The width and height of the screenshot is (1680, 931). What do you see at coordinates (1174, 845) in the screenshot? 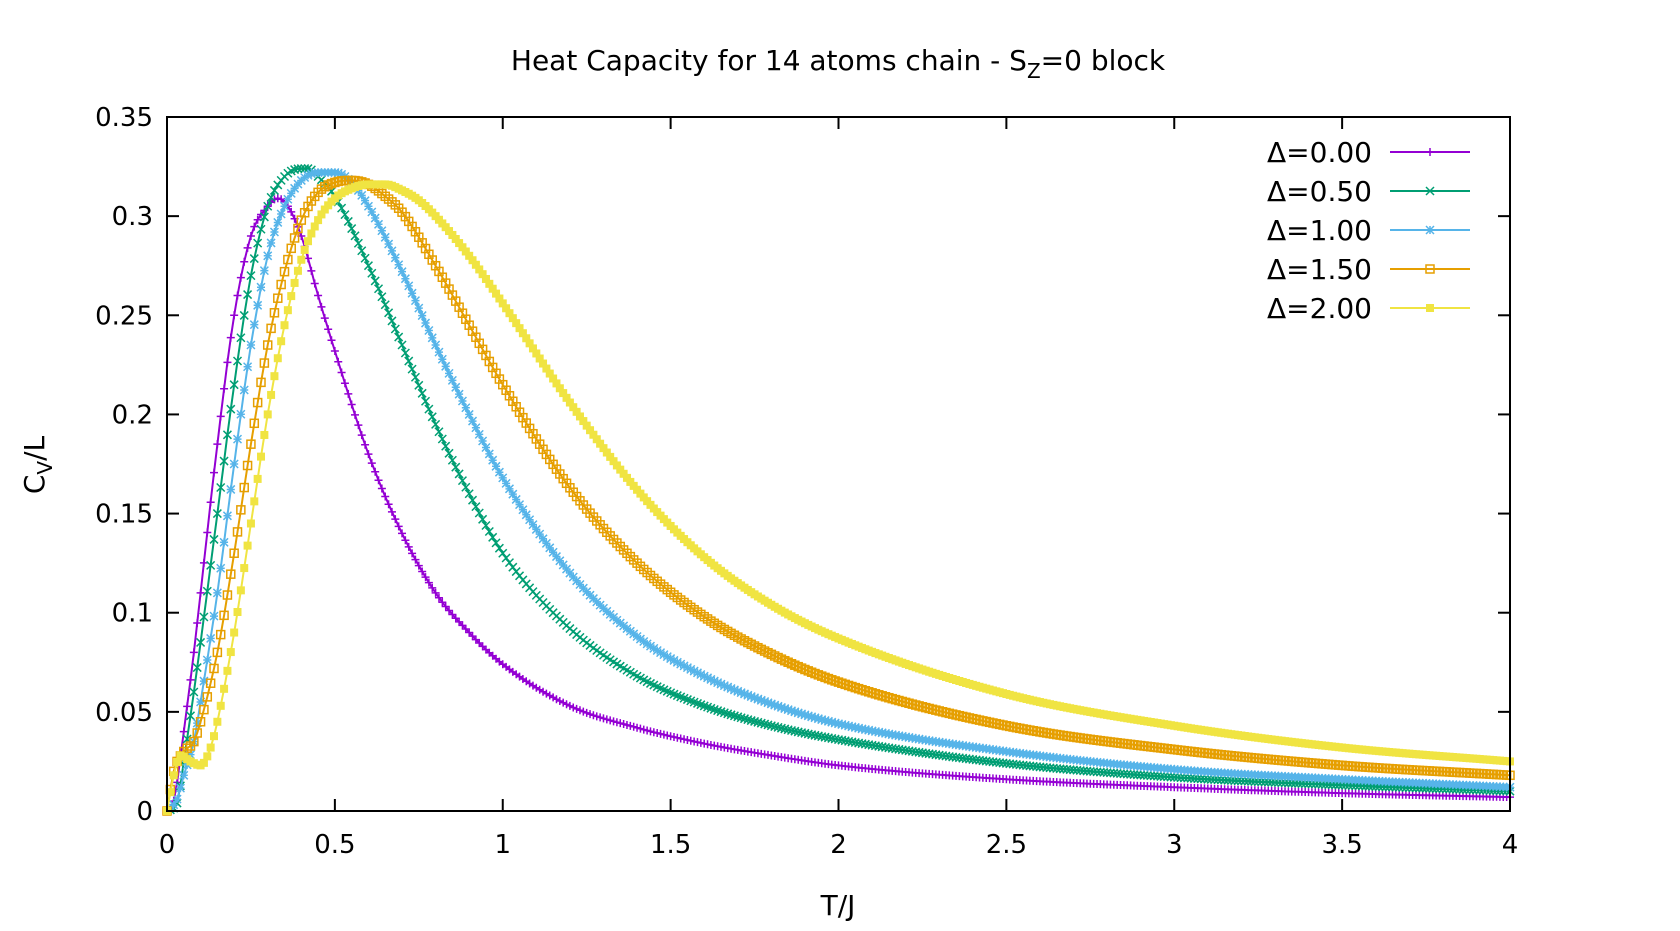
I see `x-tick-label: 3` at bounding box center [1174, 845].